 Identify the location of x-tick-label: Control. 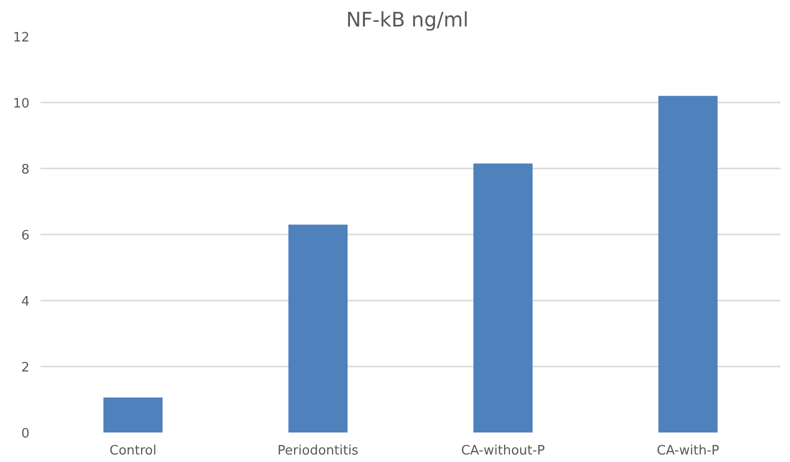
(133, 451).